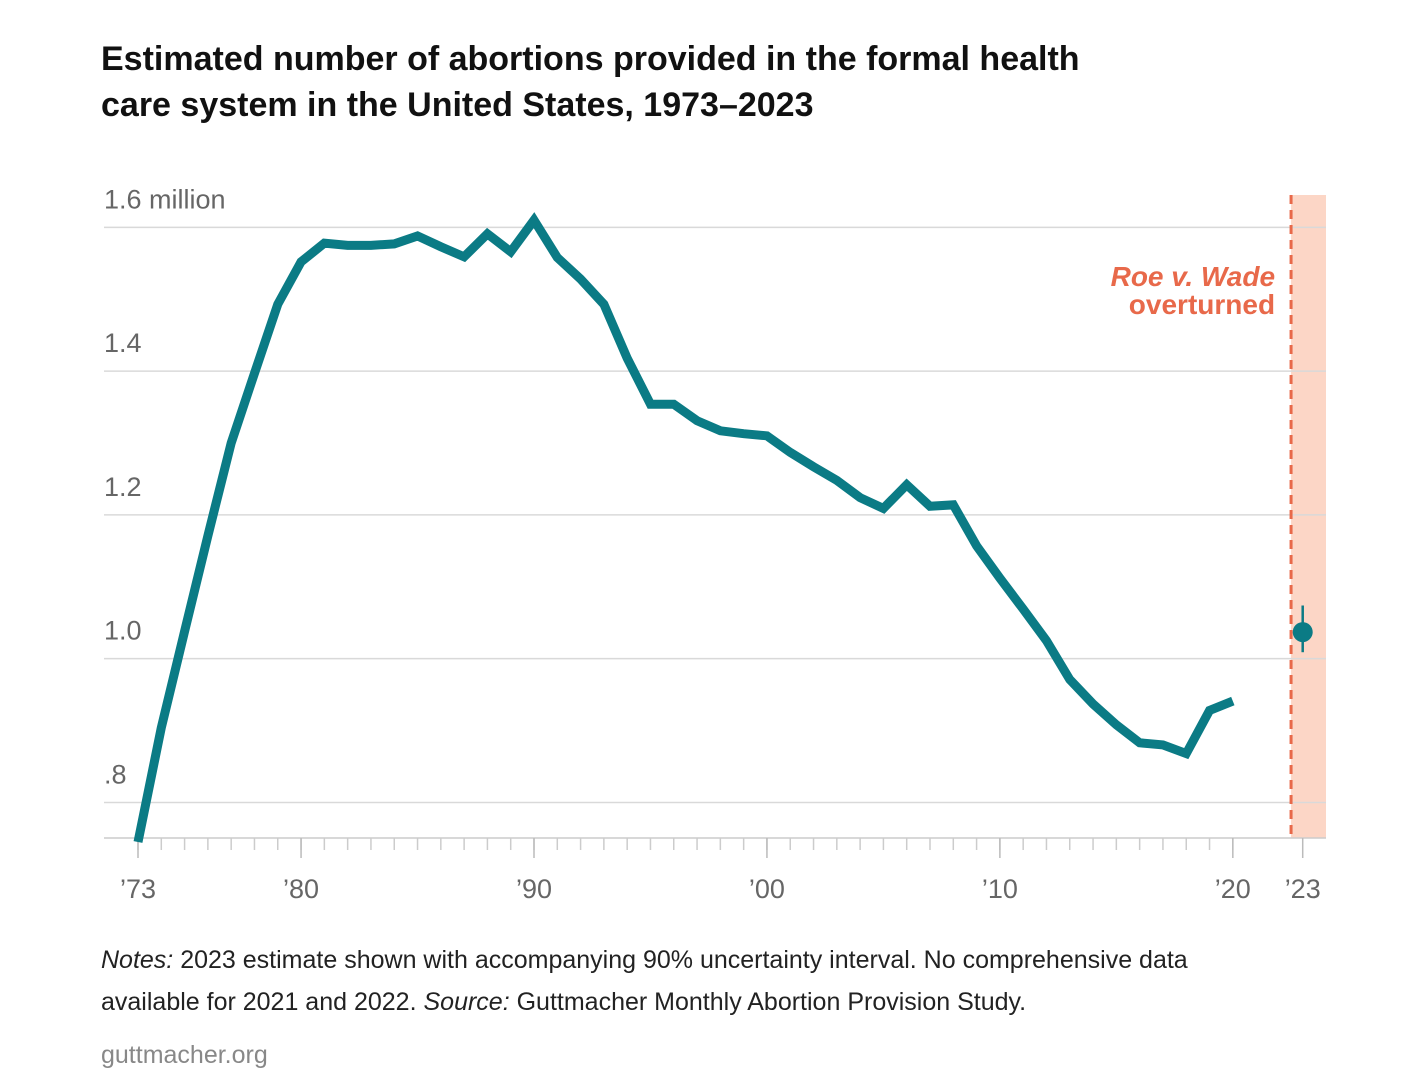  What do you see at coordinates (184, 1055) in the screenshot?
I see `footer: guttmacher.org` at bounding box center [184, 1055].